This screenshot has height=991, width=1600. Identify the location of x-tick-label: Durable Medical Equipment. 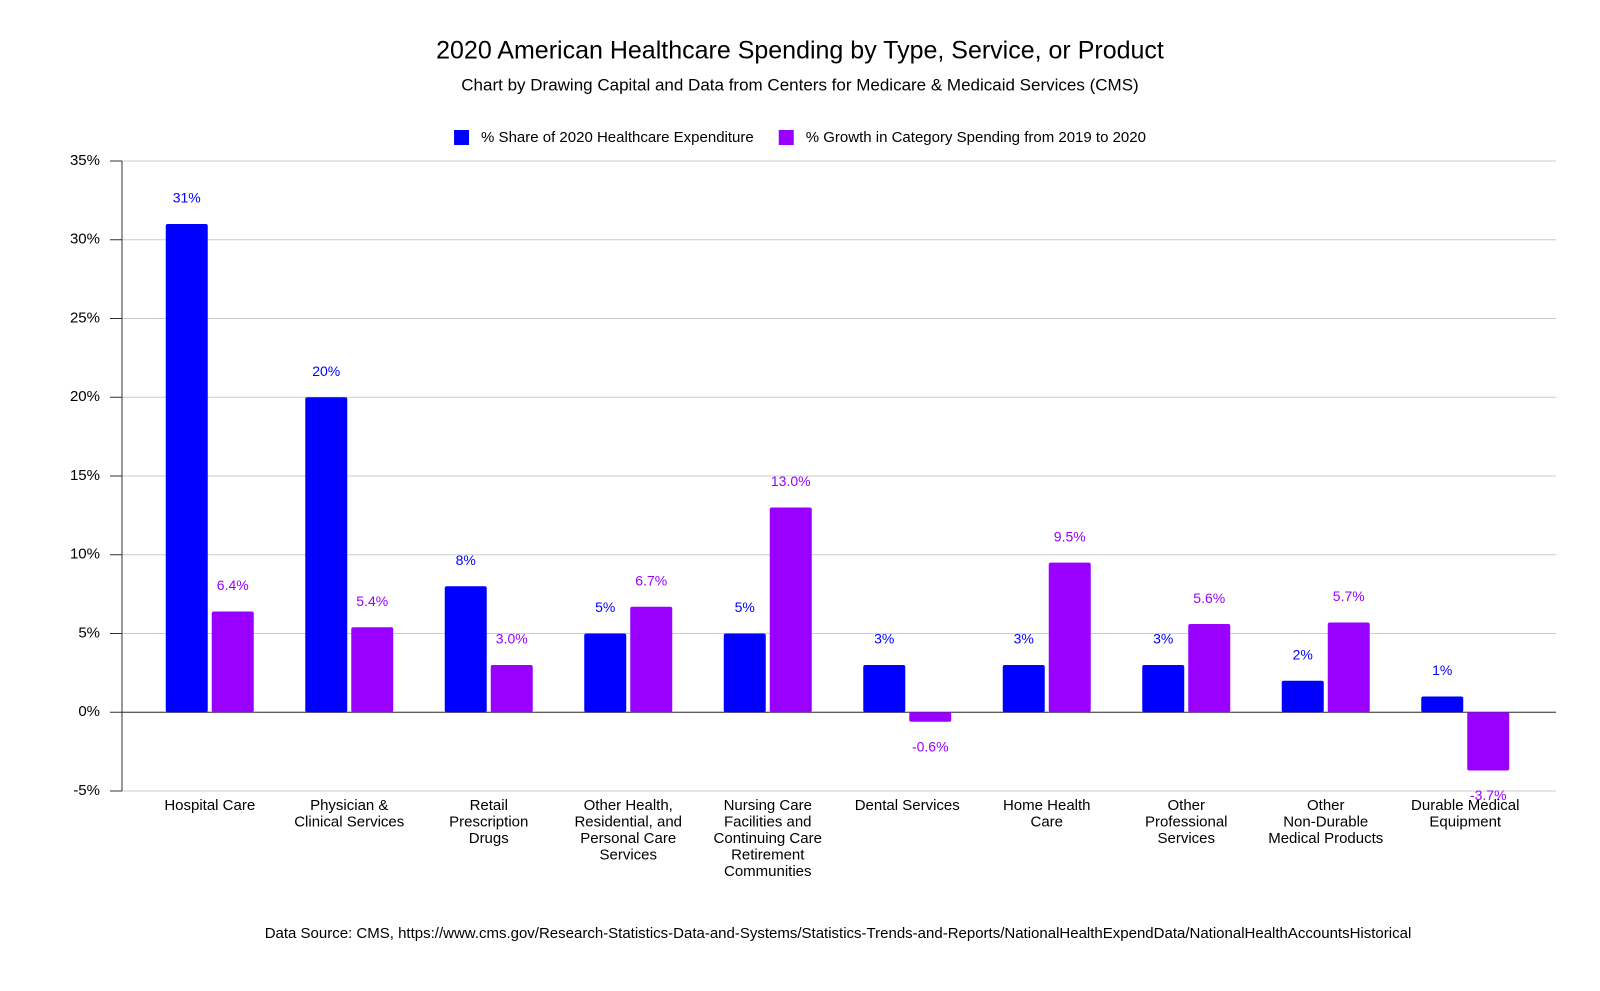
(1465, 814).